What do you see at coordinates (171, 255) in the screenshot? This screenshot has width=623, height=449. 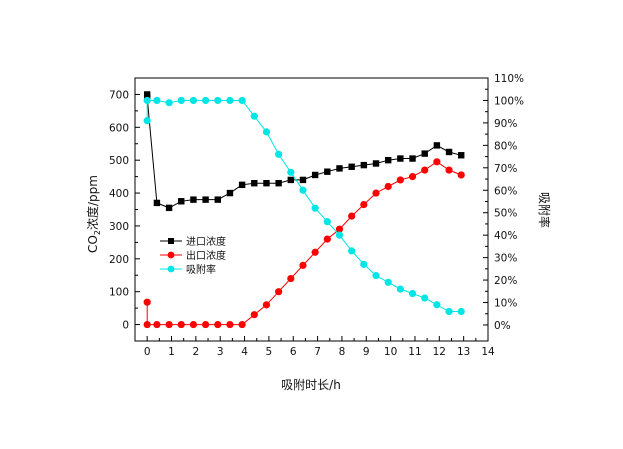 I see `legend-marker-outlet` at bounding box center [171, 255].